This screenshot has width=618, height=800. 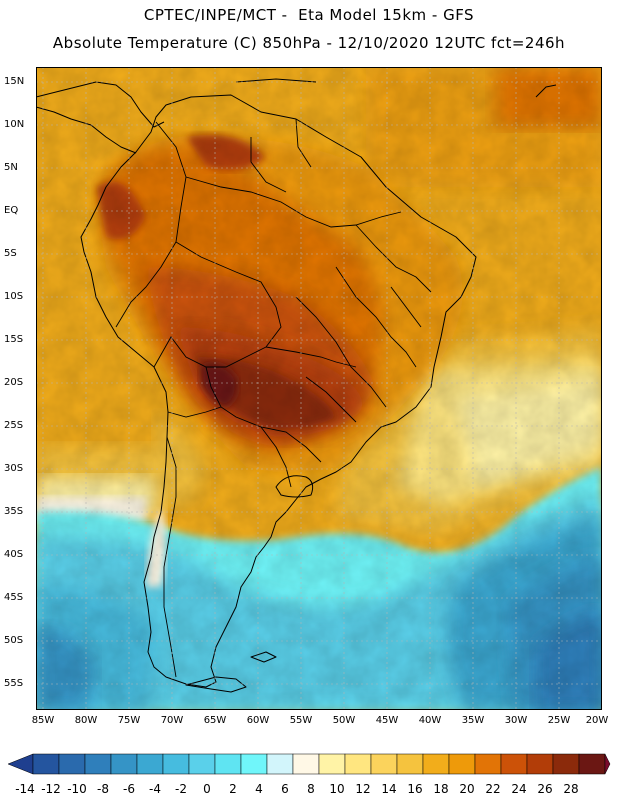 I want to click on colorbar-label: 10, so click(x=337, y=789).